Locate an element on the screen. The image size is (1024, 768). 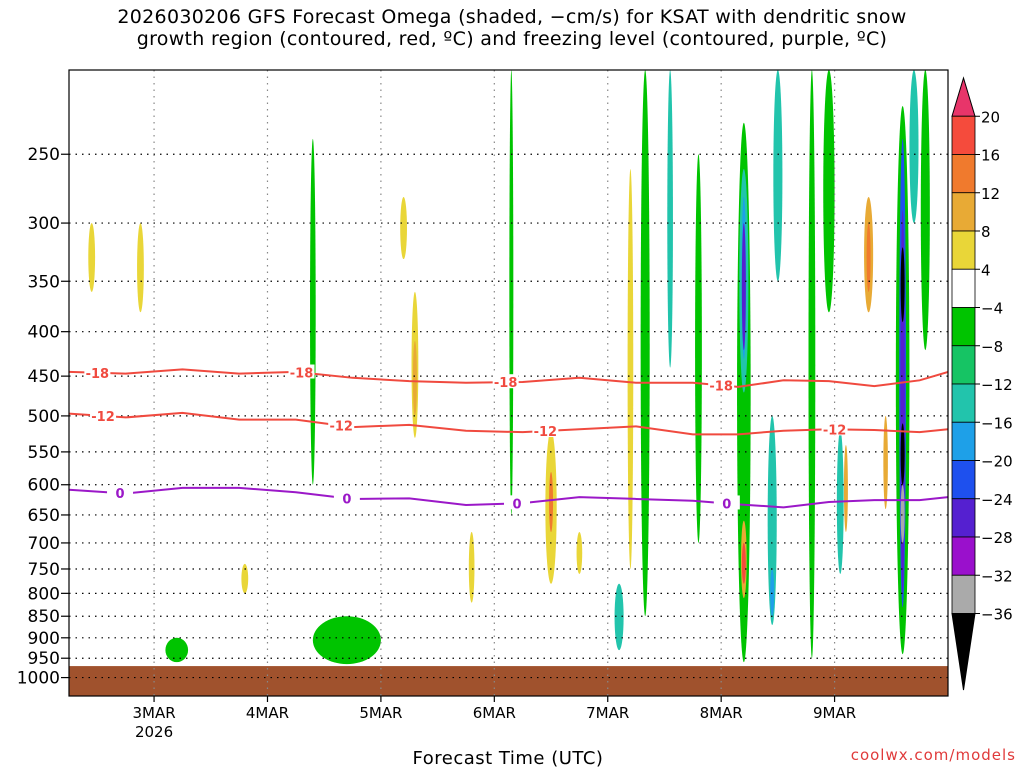
x-axis-label: Forecast Time (UTC) is located at coordinates (508, 758).